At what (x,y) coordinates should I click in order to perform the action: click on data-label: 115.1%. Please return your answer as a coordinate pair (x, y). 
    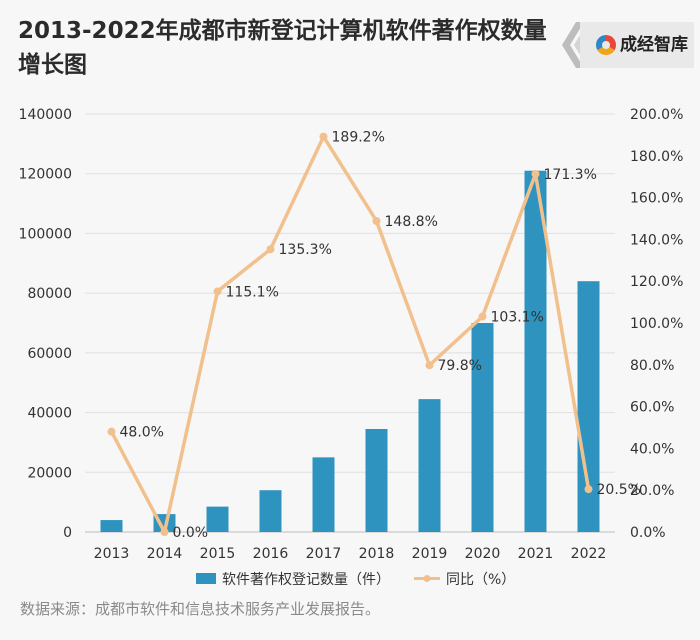
    Looking at the image, I should click on (252, 292).